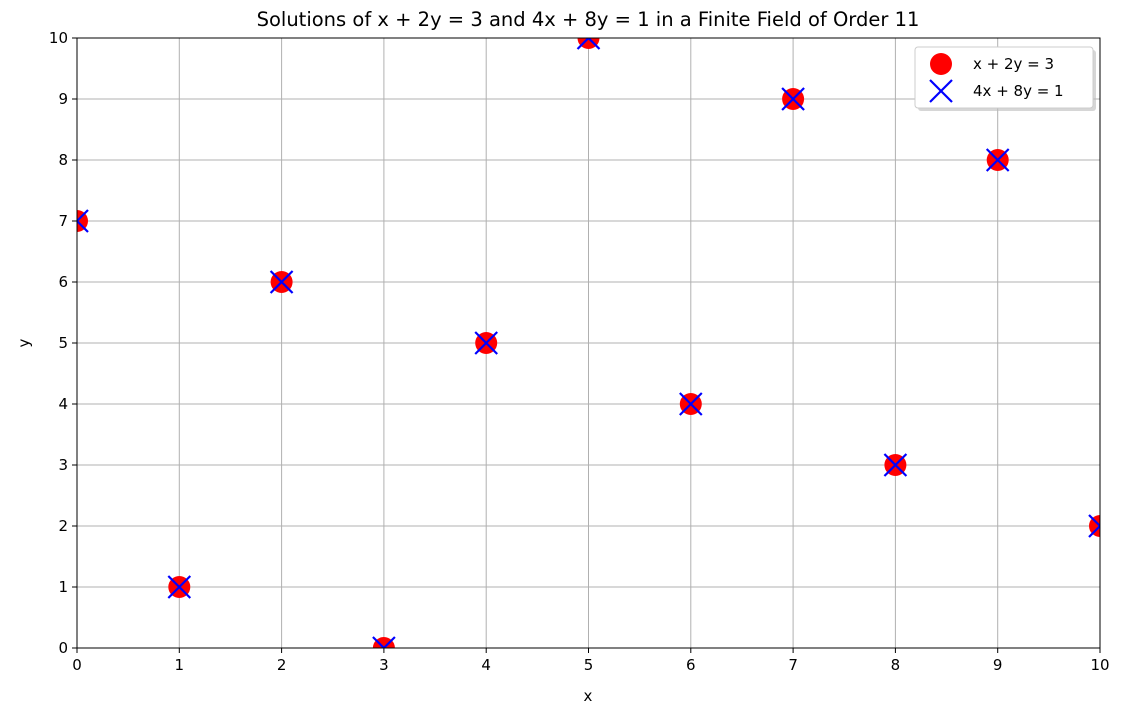 This screenshot has width=1128, height=722. I want to click on y-tick-label: 9, so click(63, 99).